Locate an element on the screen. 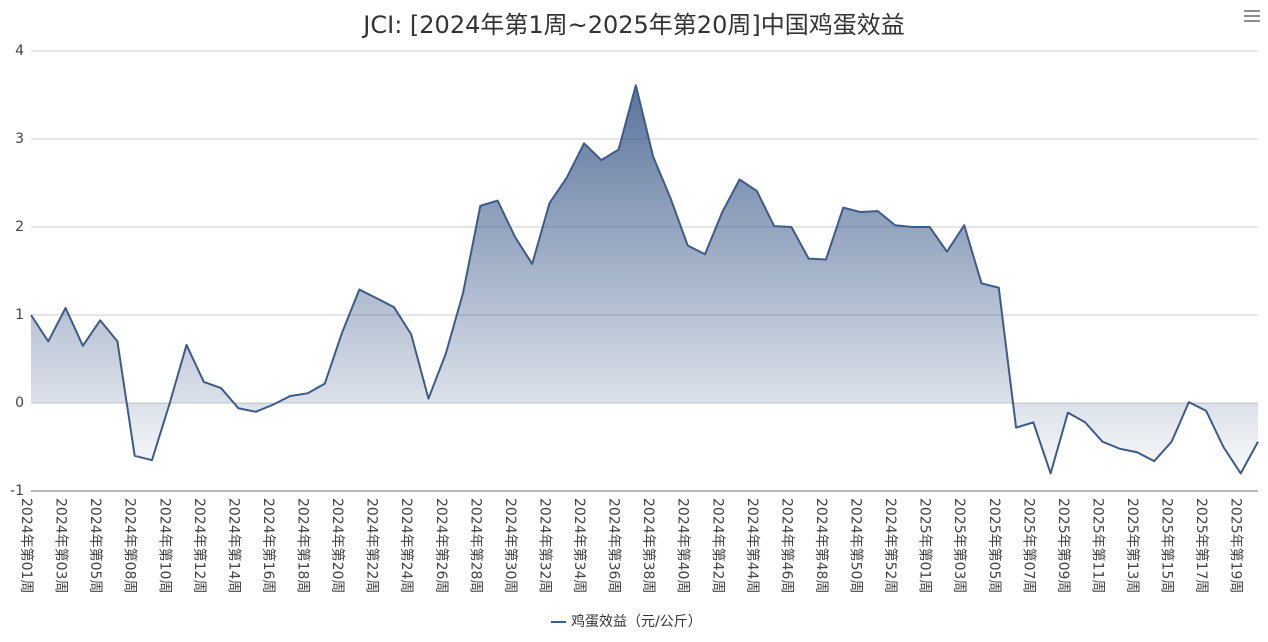 This screenshot has height=642, width=1268. x-tick-label: 2024年第22周 is located at coordinates (372, 545).